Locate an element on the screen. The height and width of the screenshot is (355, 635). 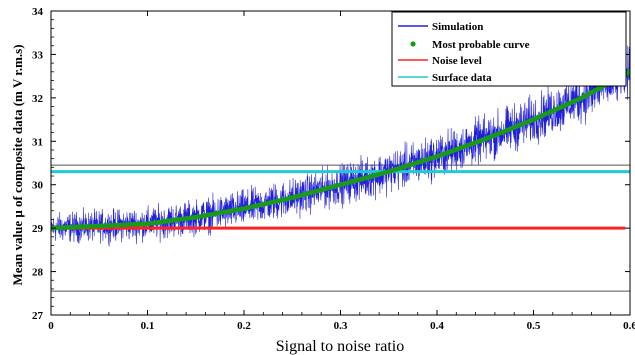
legend-label-most-probable: Most probable curve is located at coordinates (481, 45).